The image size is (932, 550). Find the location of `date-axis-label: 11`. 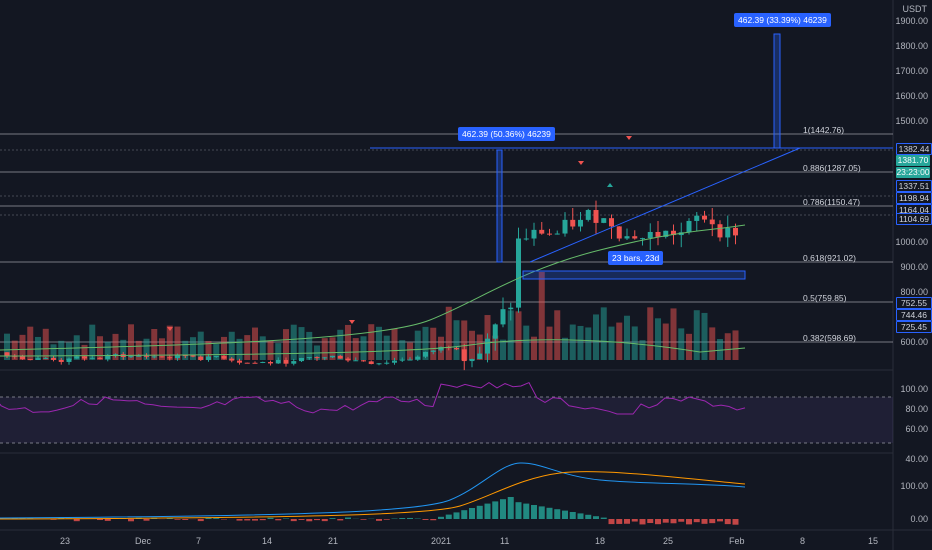

date-axis-label: 11 is located at coordinates (505, 541).